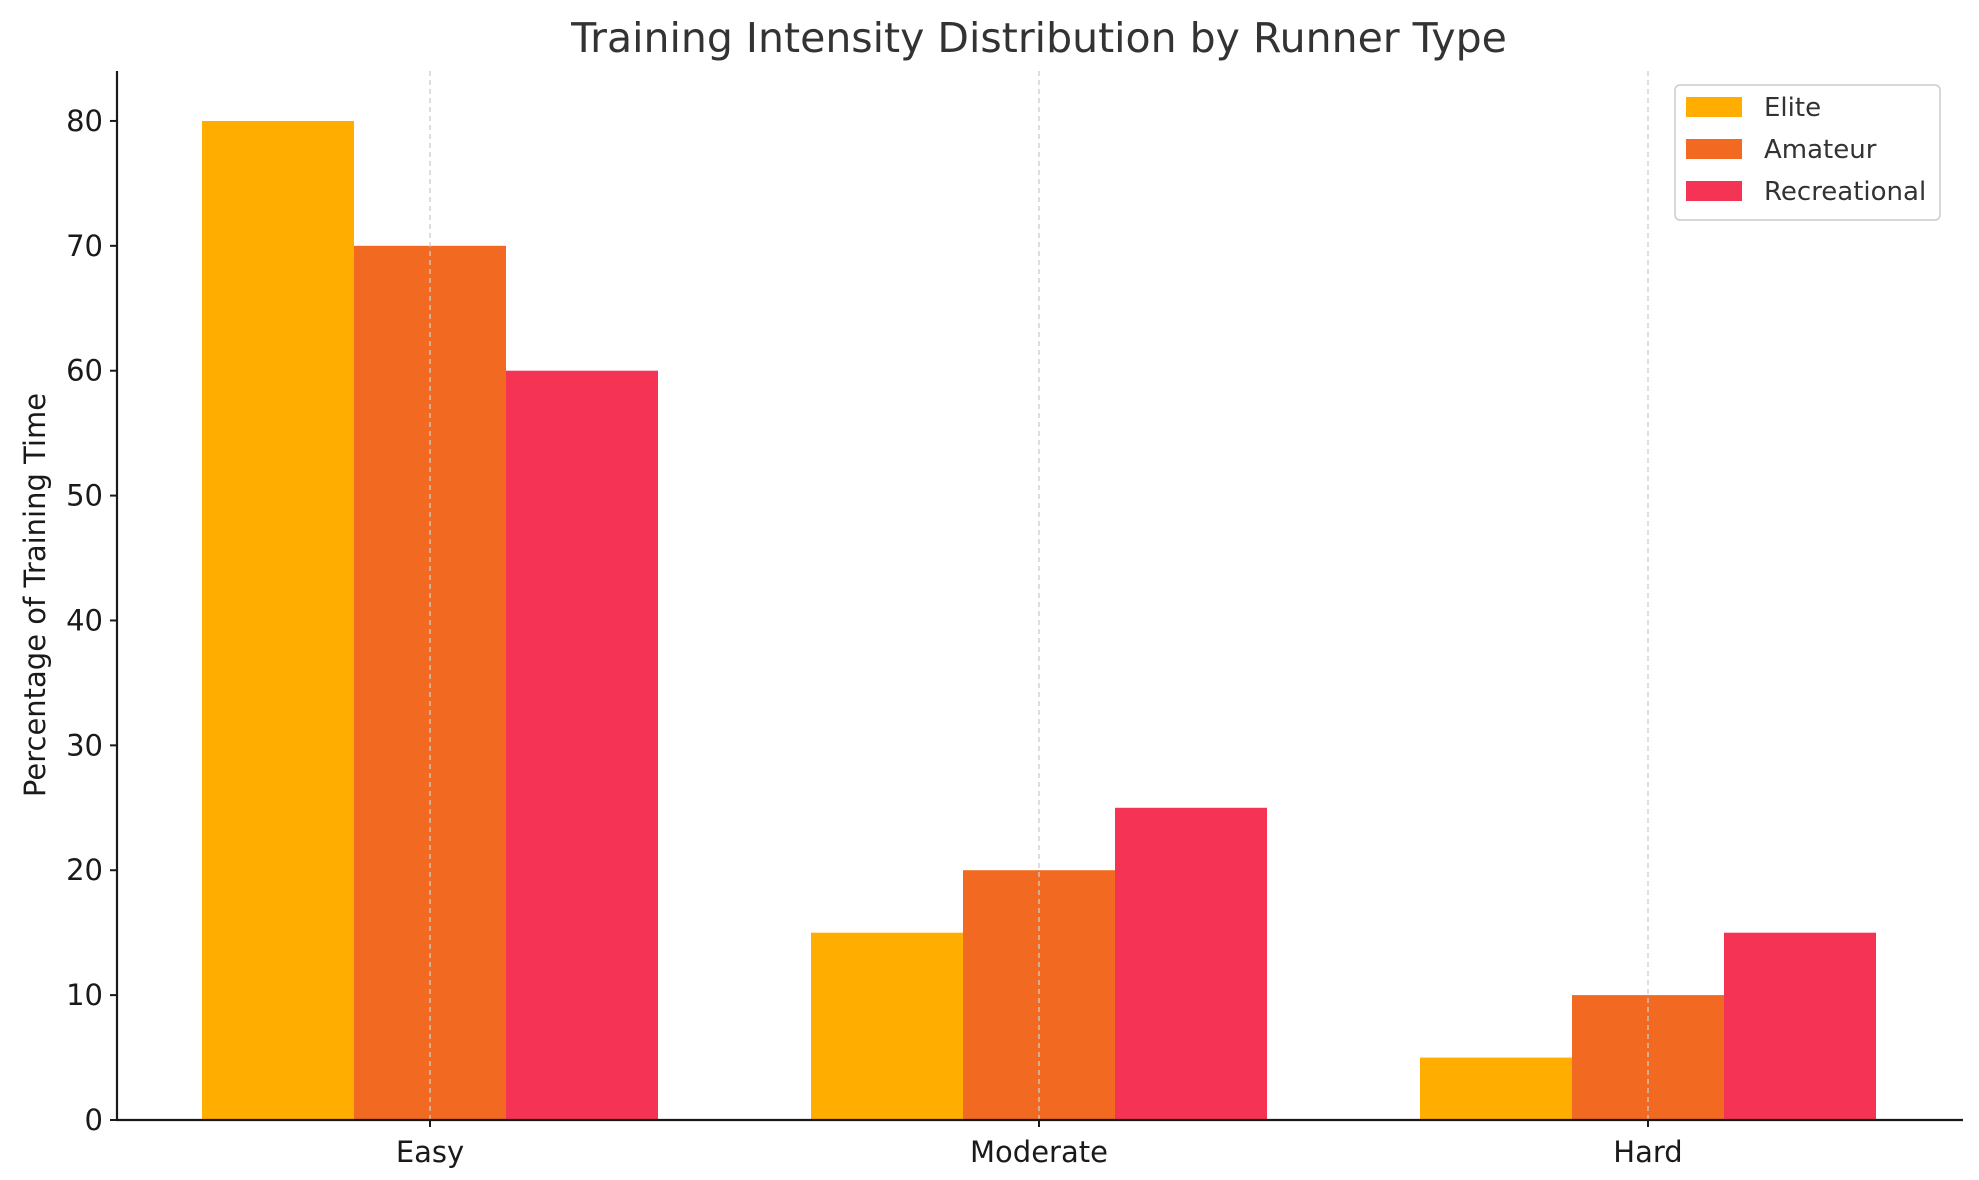 Image resolution: width=1979 pixels, height=1180 pixels. Describe the element at coordinates (1820, 150) in the screenshot. I see `legend-label-amateur: Amateur` at that location.